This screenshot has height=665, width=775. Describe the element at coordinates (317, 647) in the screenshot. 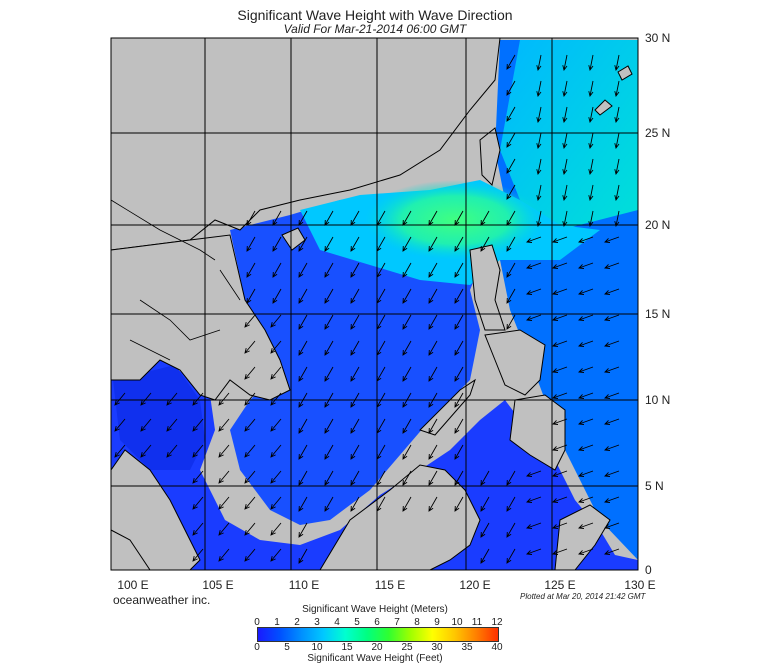

I see `feet-tick: 10` at that location.